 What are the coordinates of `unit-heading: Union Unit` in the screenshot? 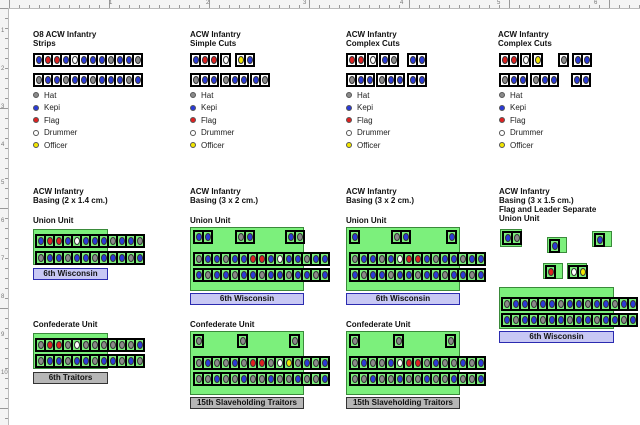 It's located at (210, 220).